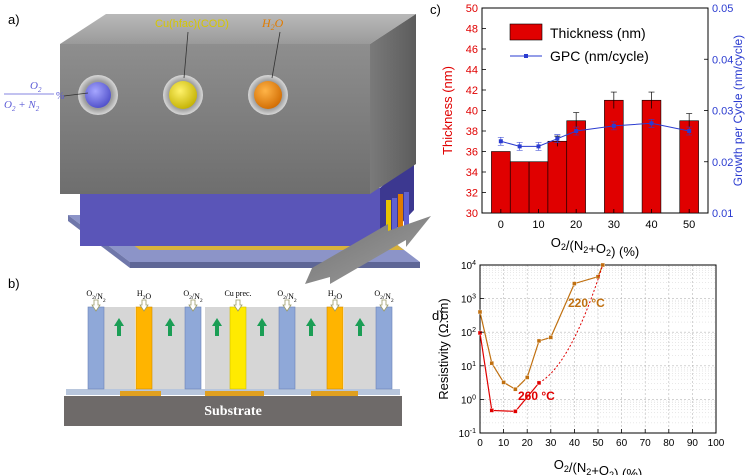  I want to click on c-y2label: Growth per Cycle (nm/cycle), so click(738, 110).